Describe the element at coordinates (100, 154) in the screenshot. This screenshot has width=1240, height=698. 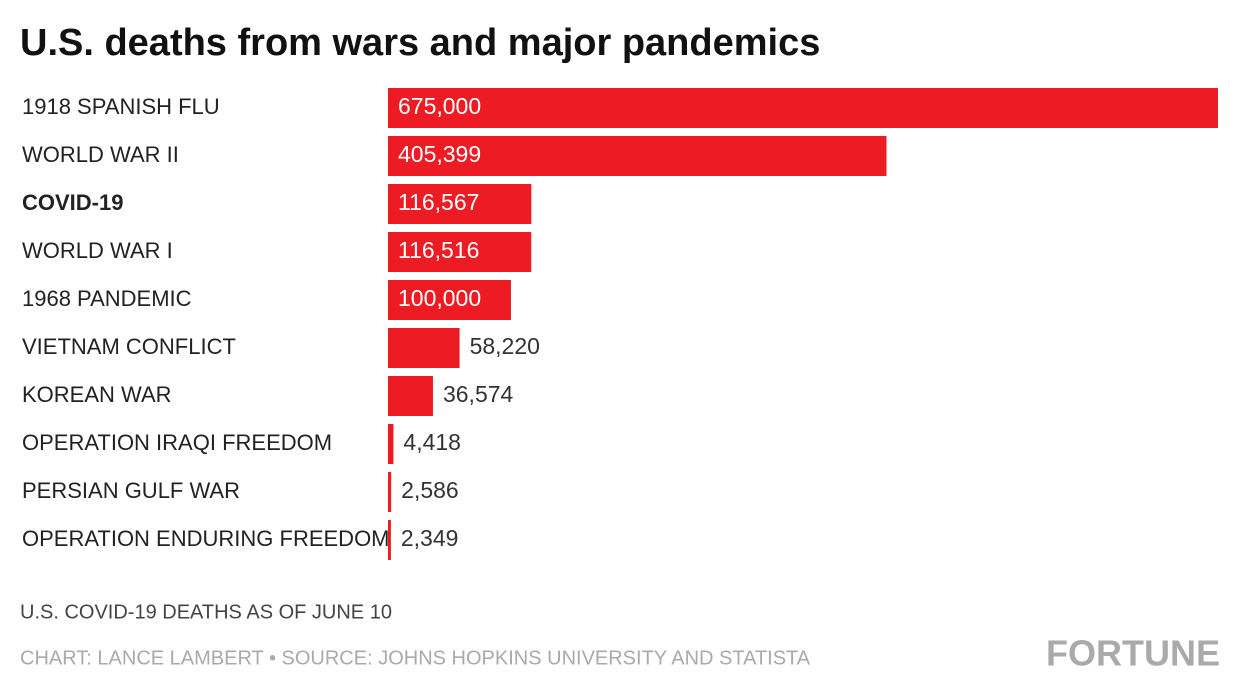
I see `category-label: WORLD WAR II` at that location.